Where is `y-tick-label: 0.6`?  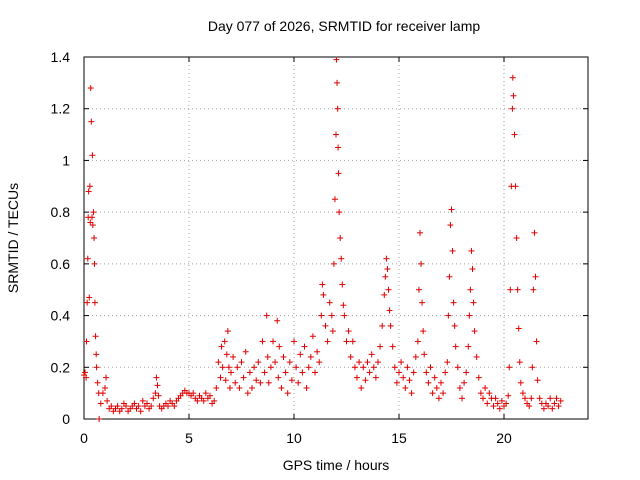 y-tick-label: 0.6 is located at coordinates (61, 264).